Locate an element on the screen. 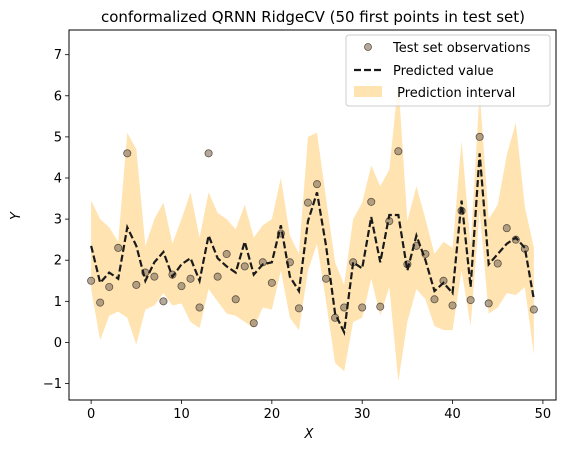 This screenshot has height=453, width=565. y-tick-label: 6 is located at coordinates (58, 96).